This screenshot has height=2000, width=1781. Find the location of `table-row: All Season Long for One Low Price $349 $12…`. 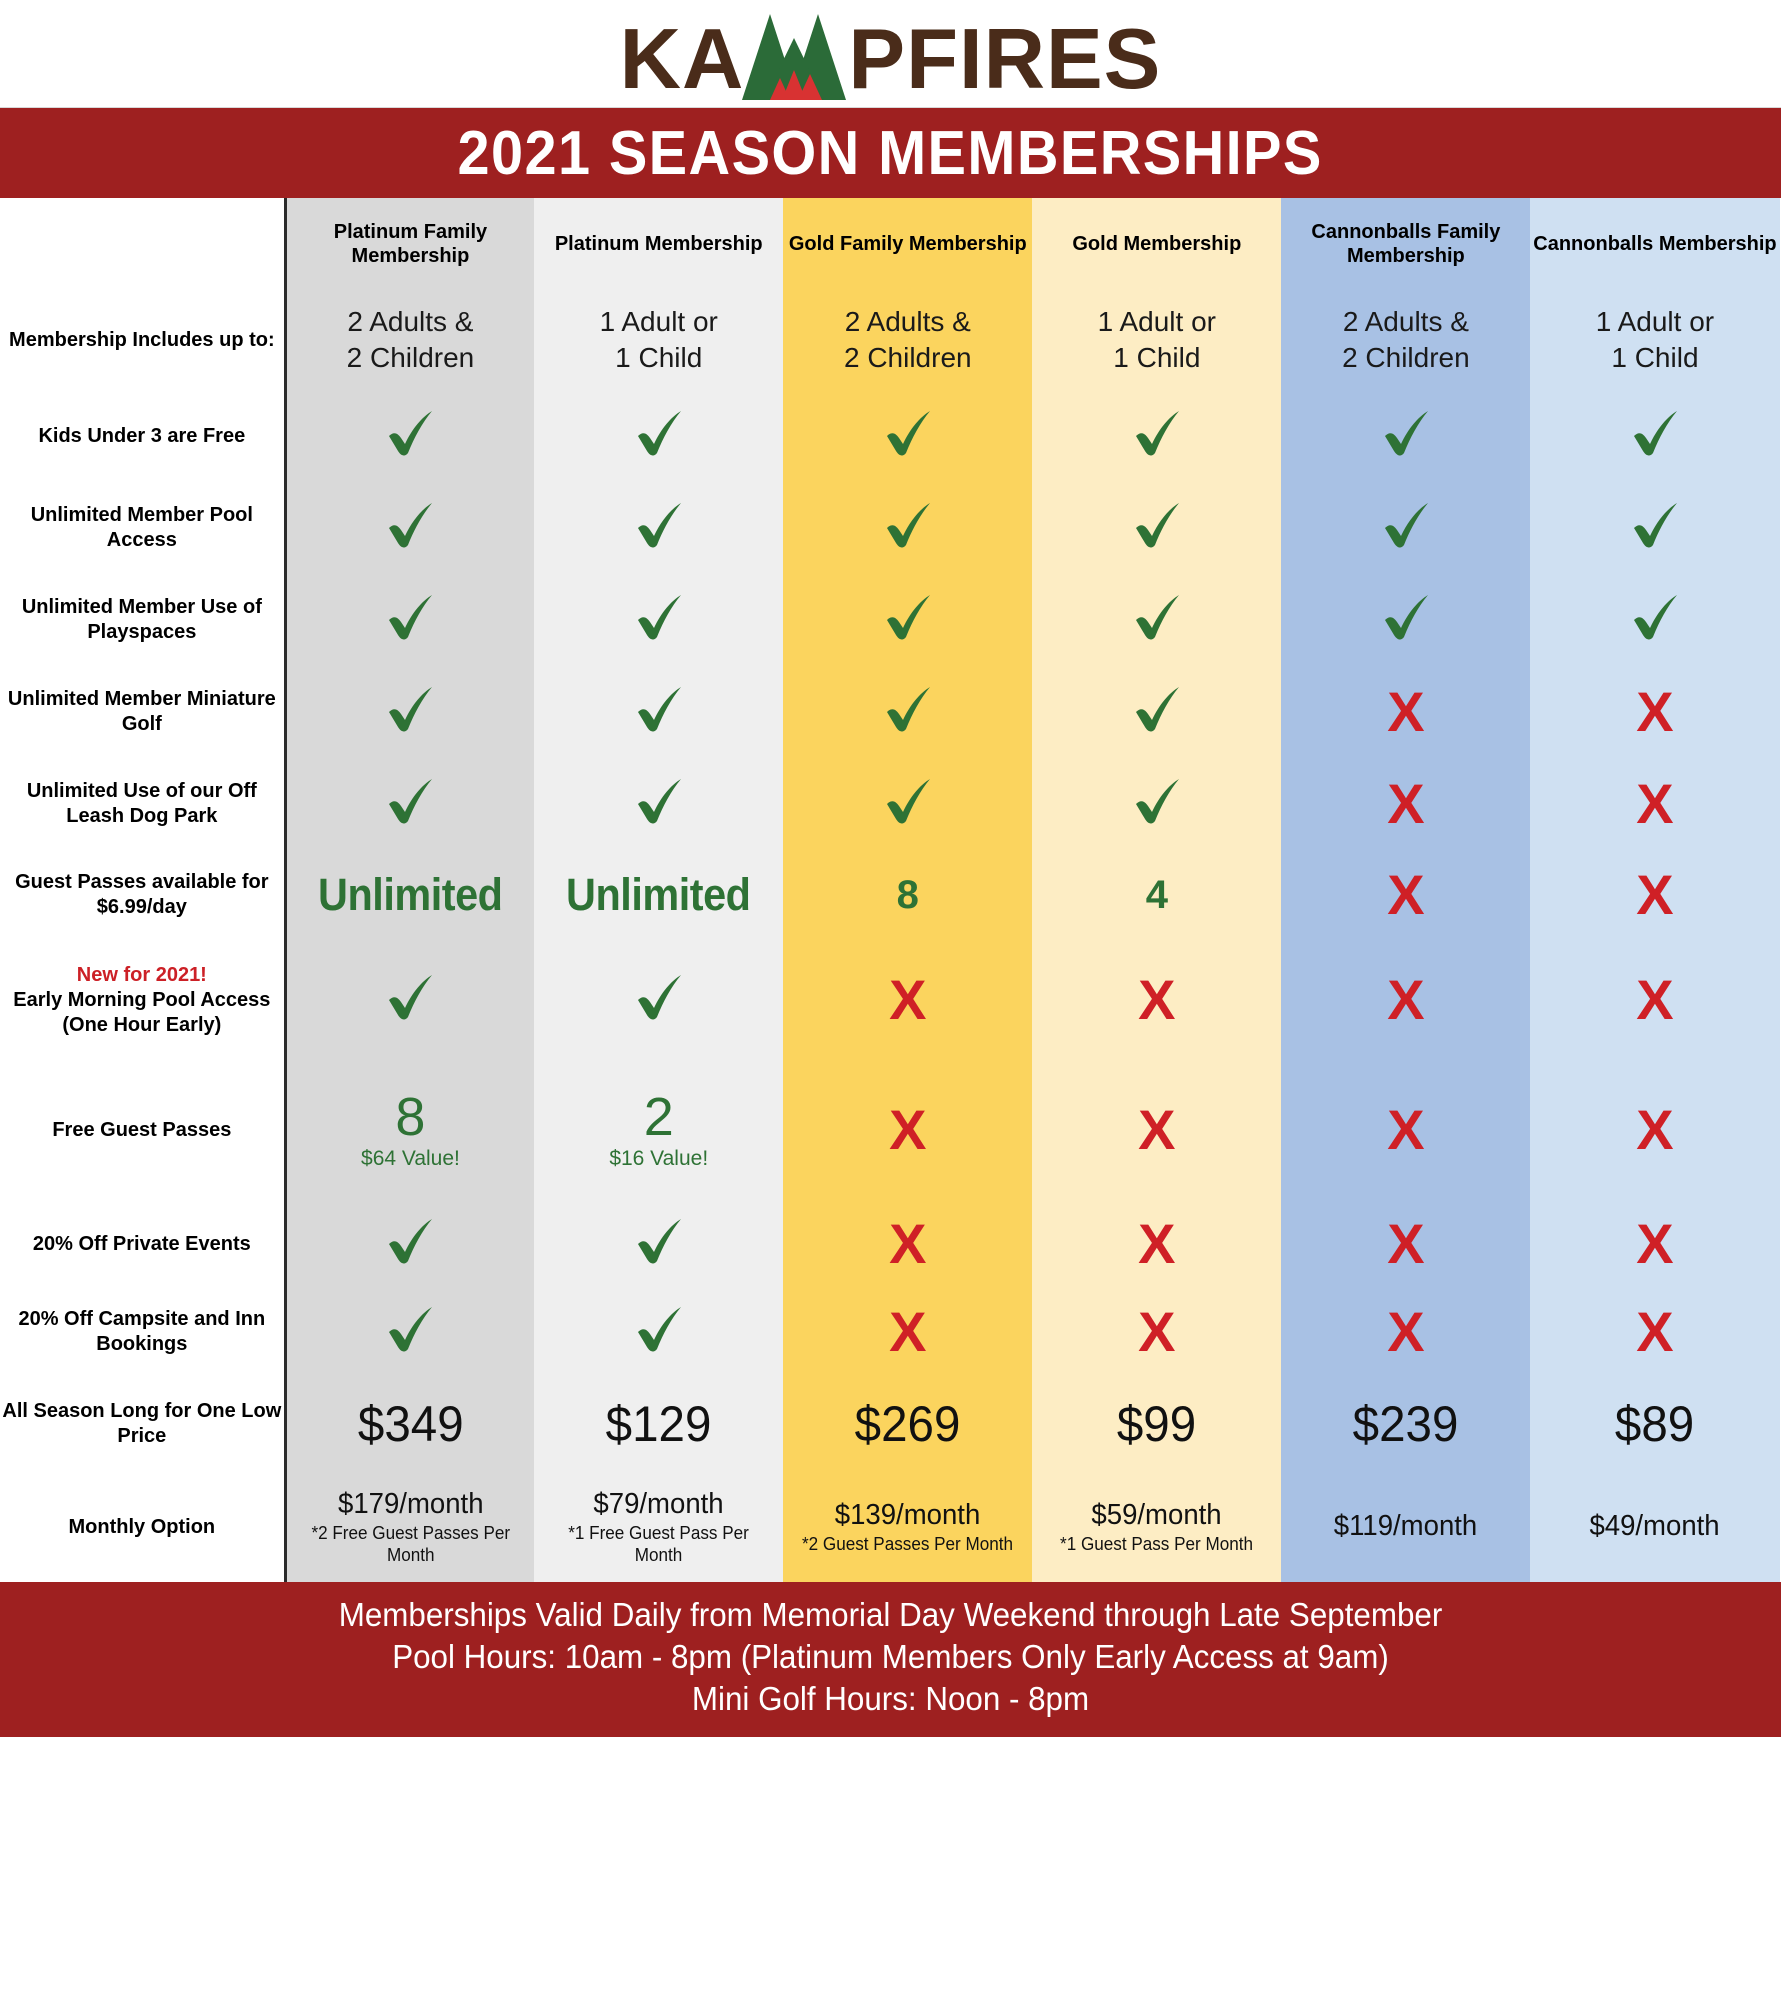

table-row: All Season Long for One Low Price $349 $12… is located at coordinates (890, 1424).